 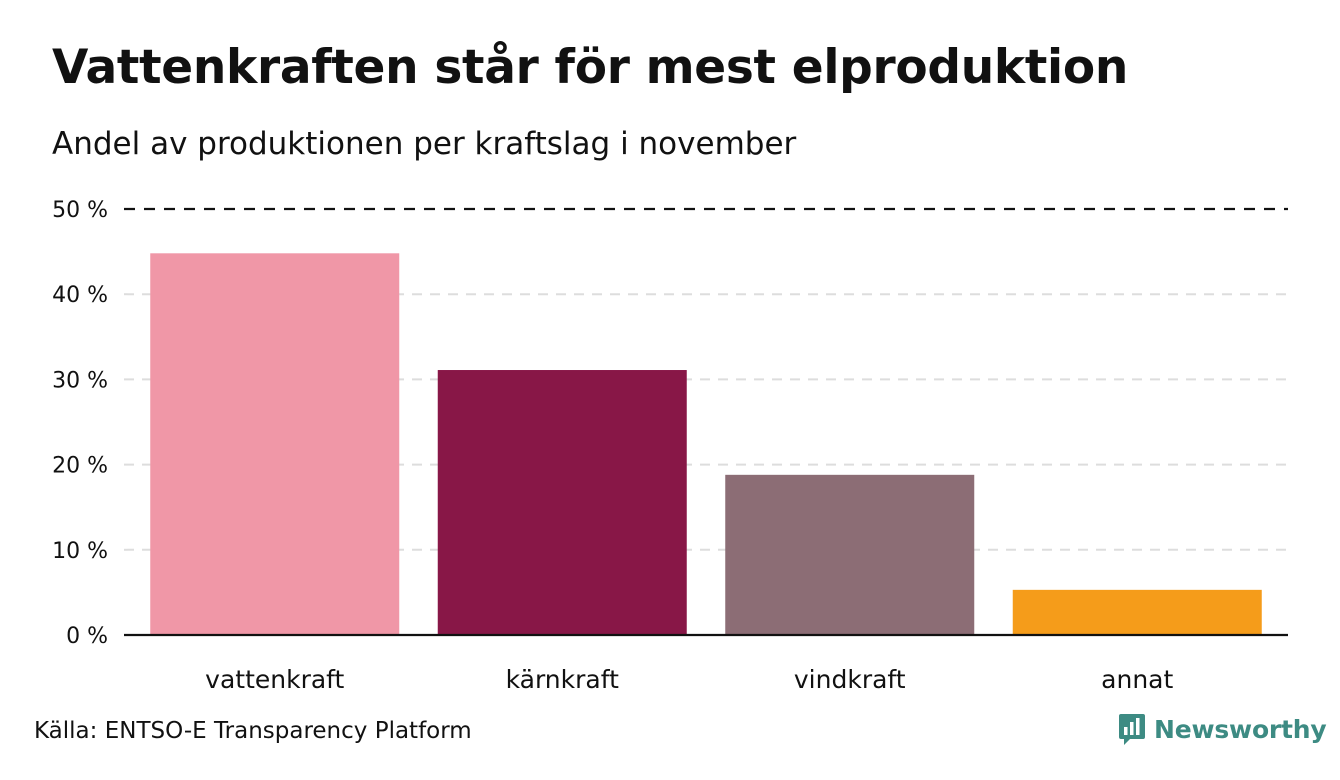 What do you see at coordinates (80, 210) in the screenshot?
I see `y-tick-label: 50 %` at bounding box center [80, 210].